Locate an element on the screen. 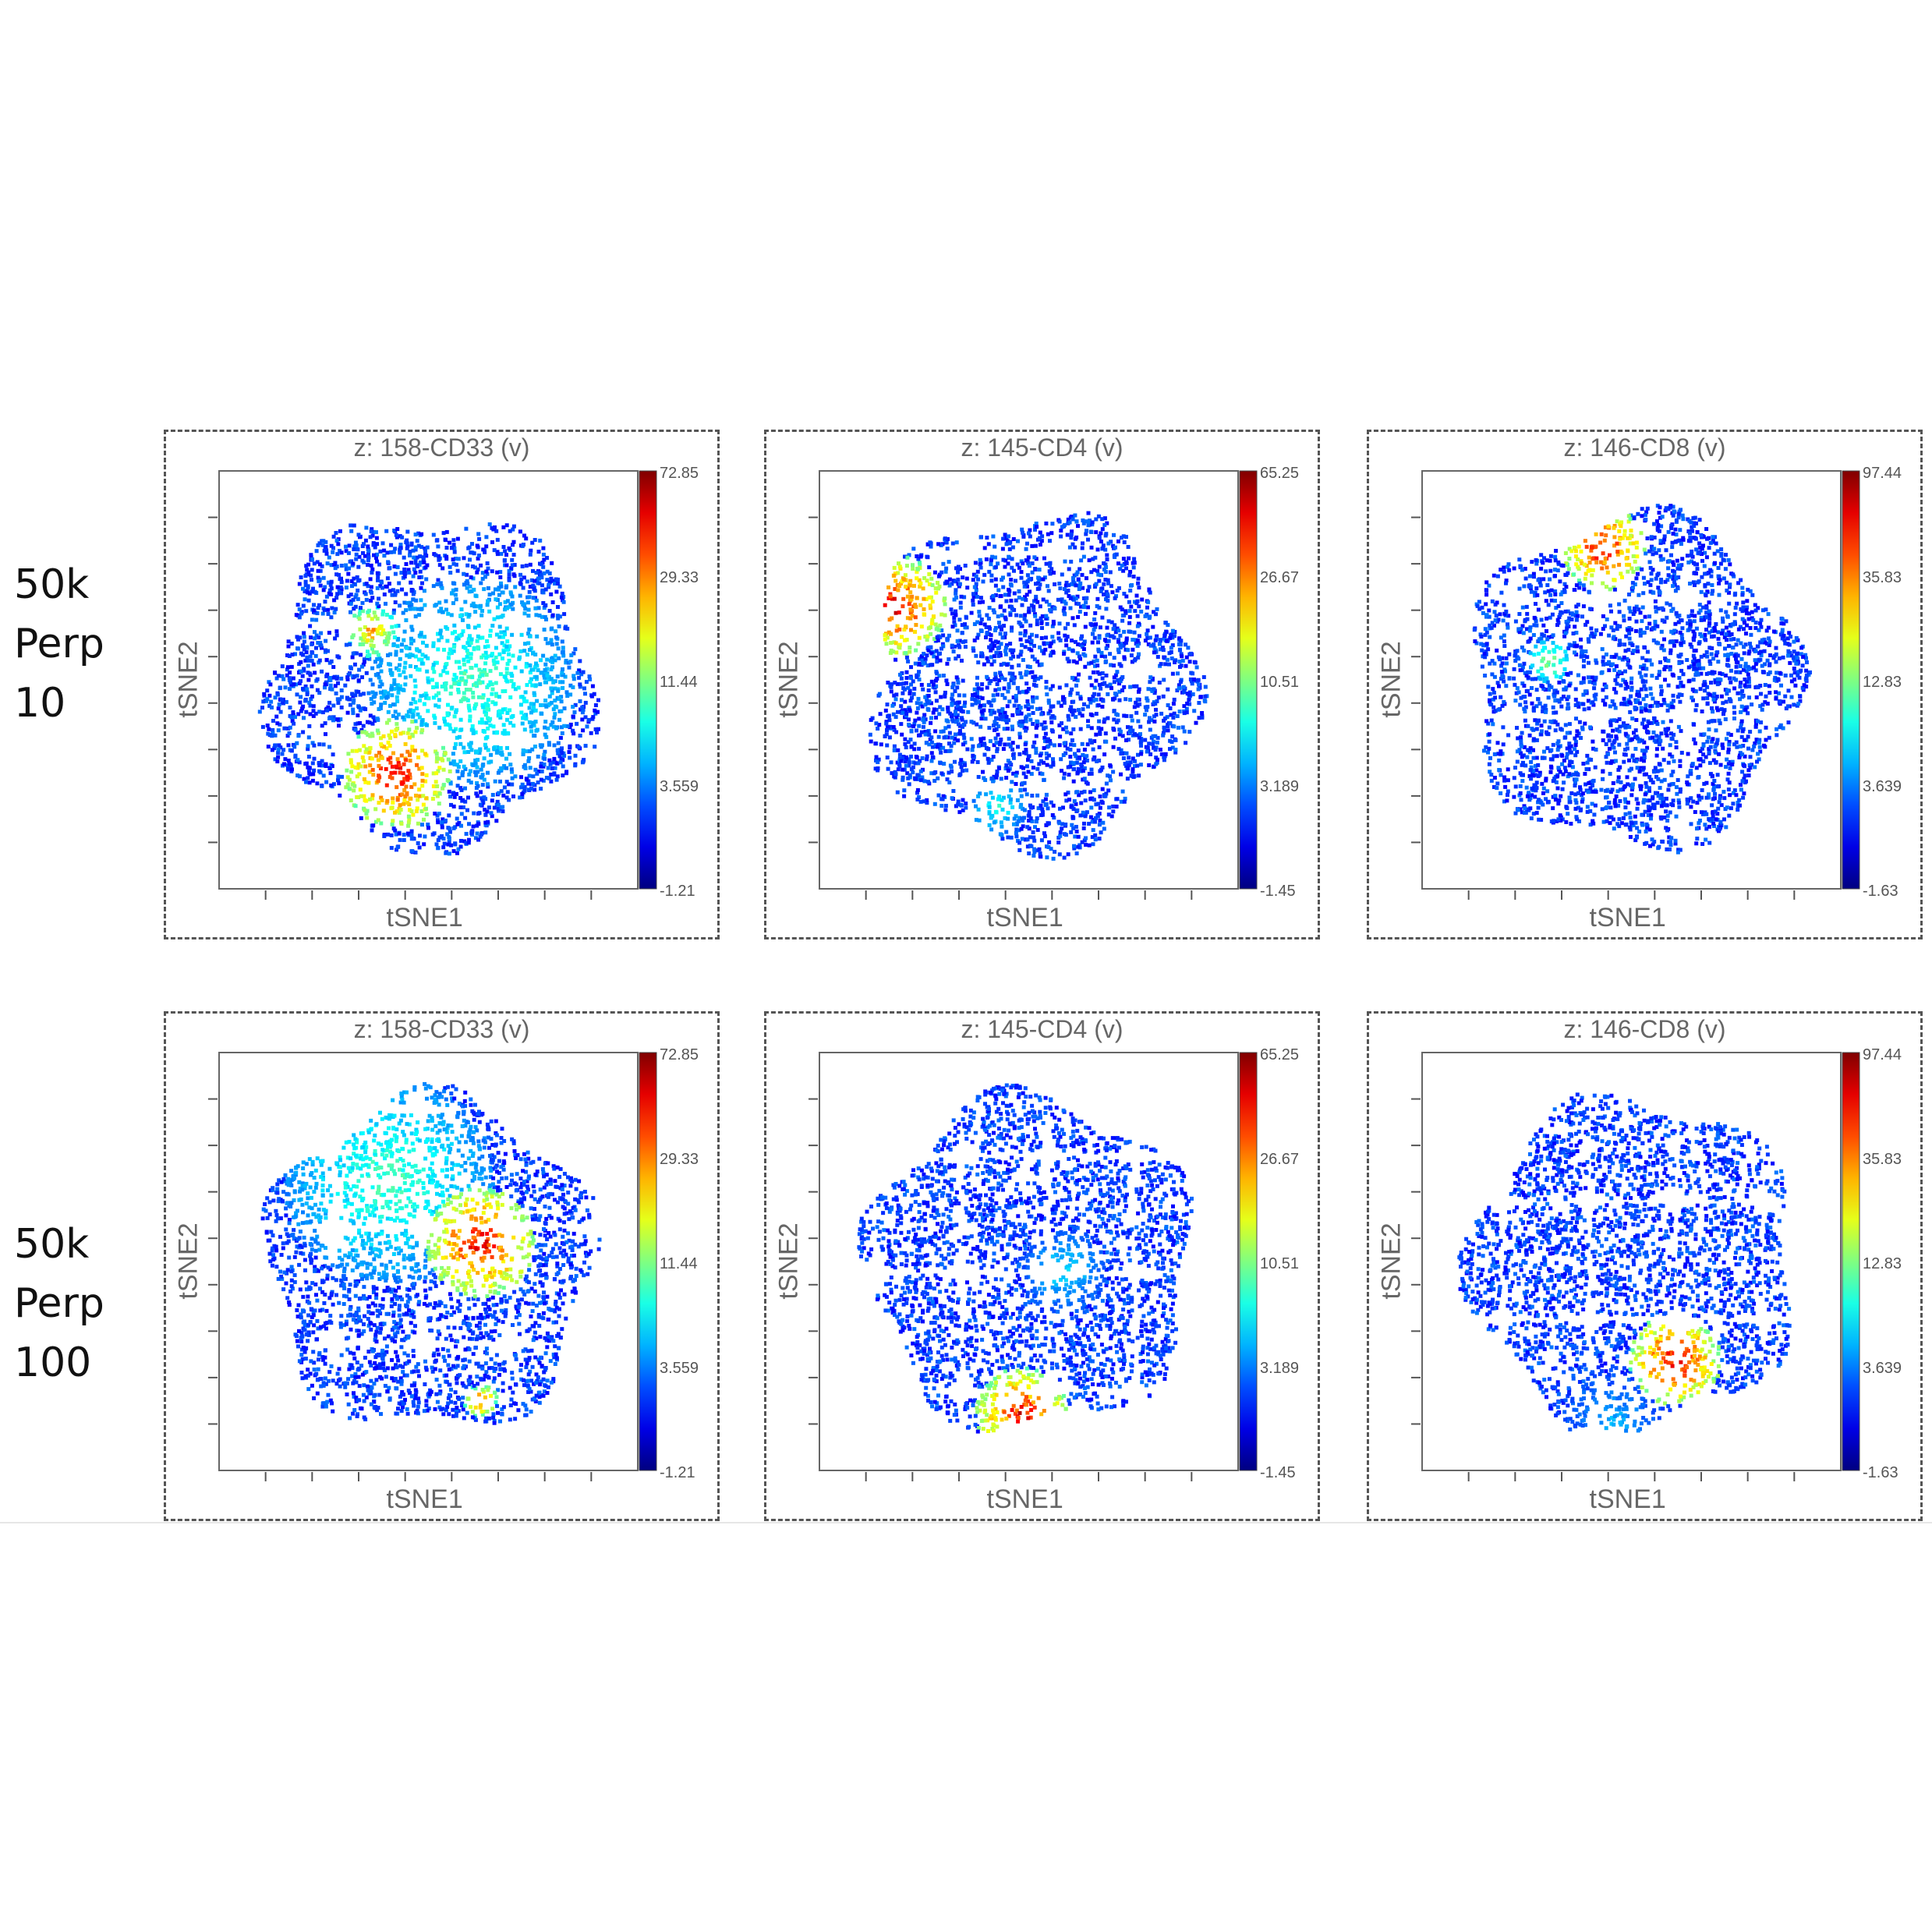 The width and height of the screenshot is (1932, 1932). point-cloud is located at coordinates (1038, 686).